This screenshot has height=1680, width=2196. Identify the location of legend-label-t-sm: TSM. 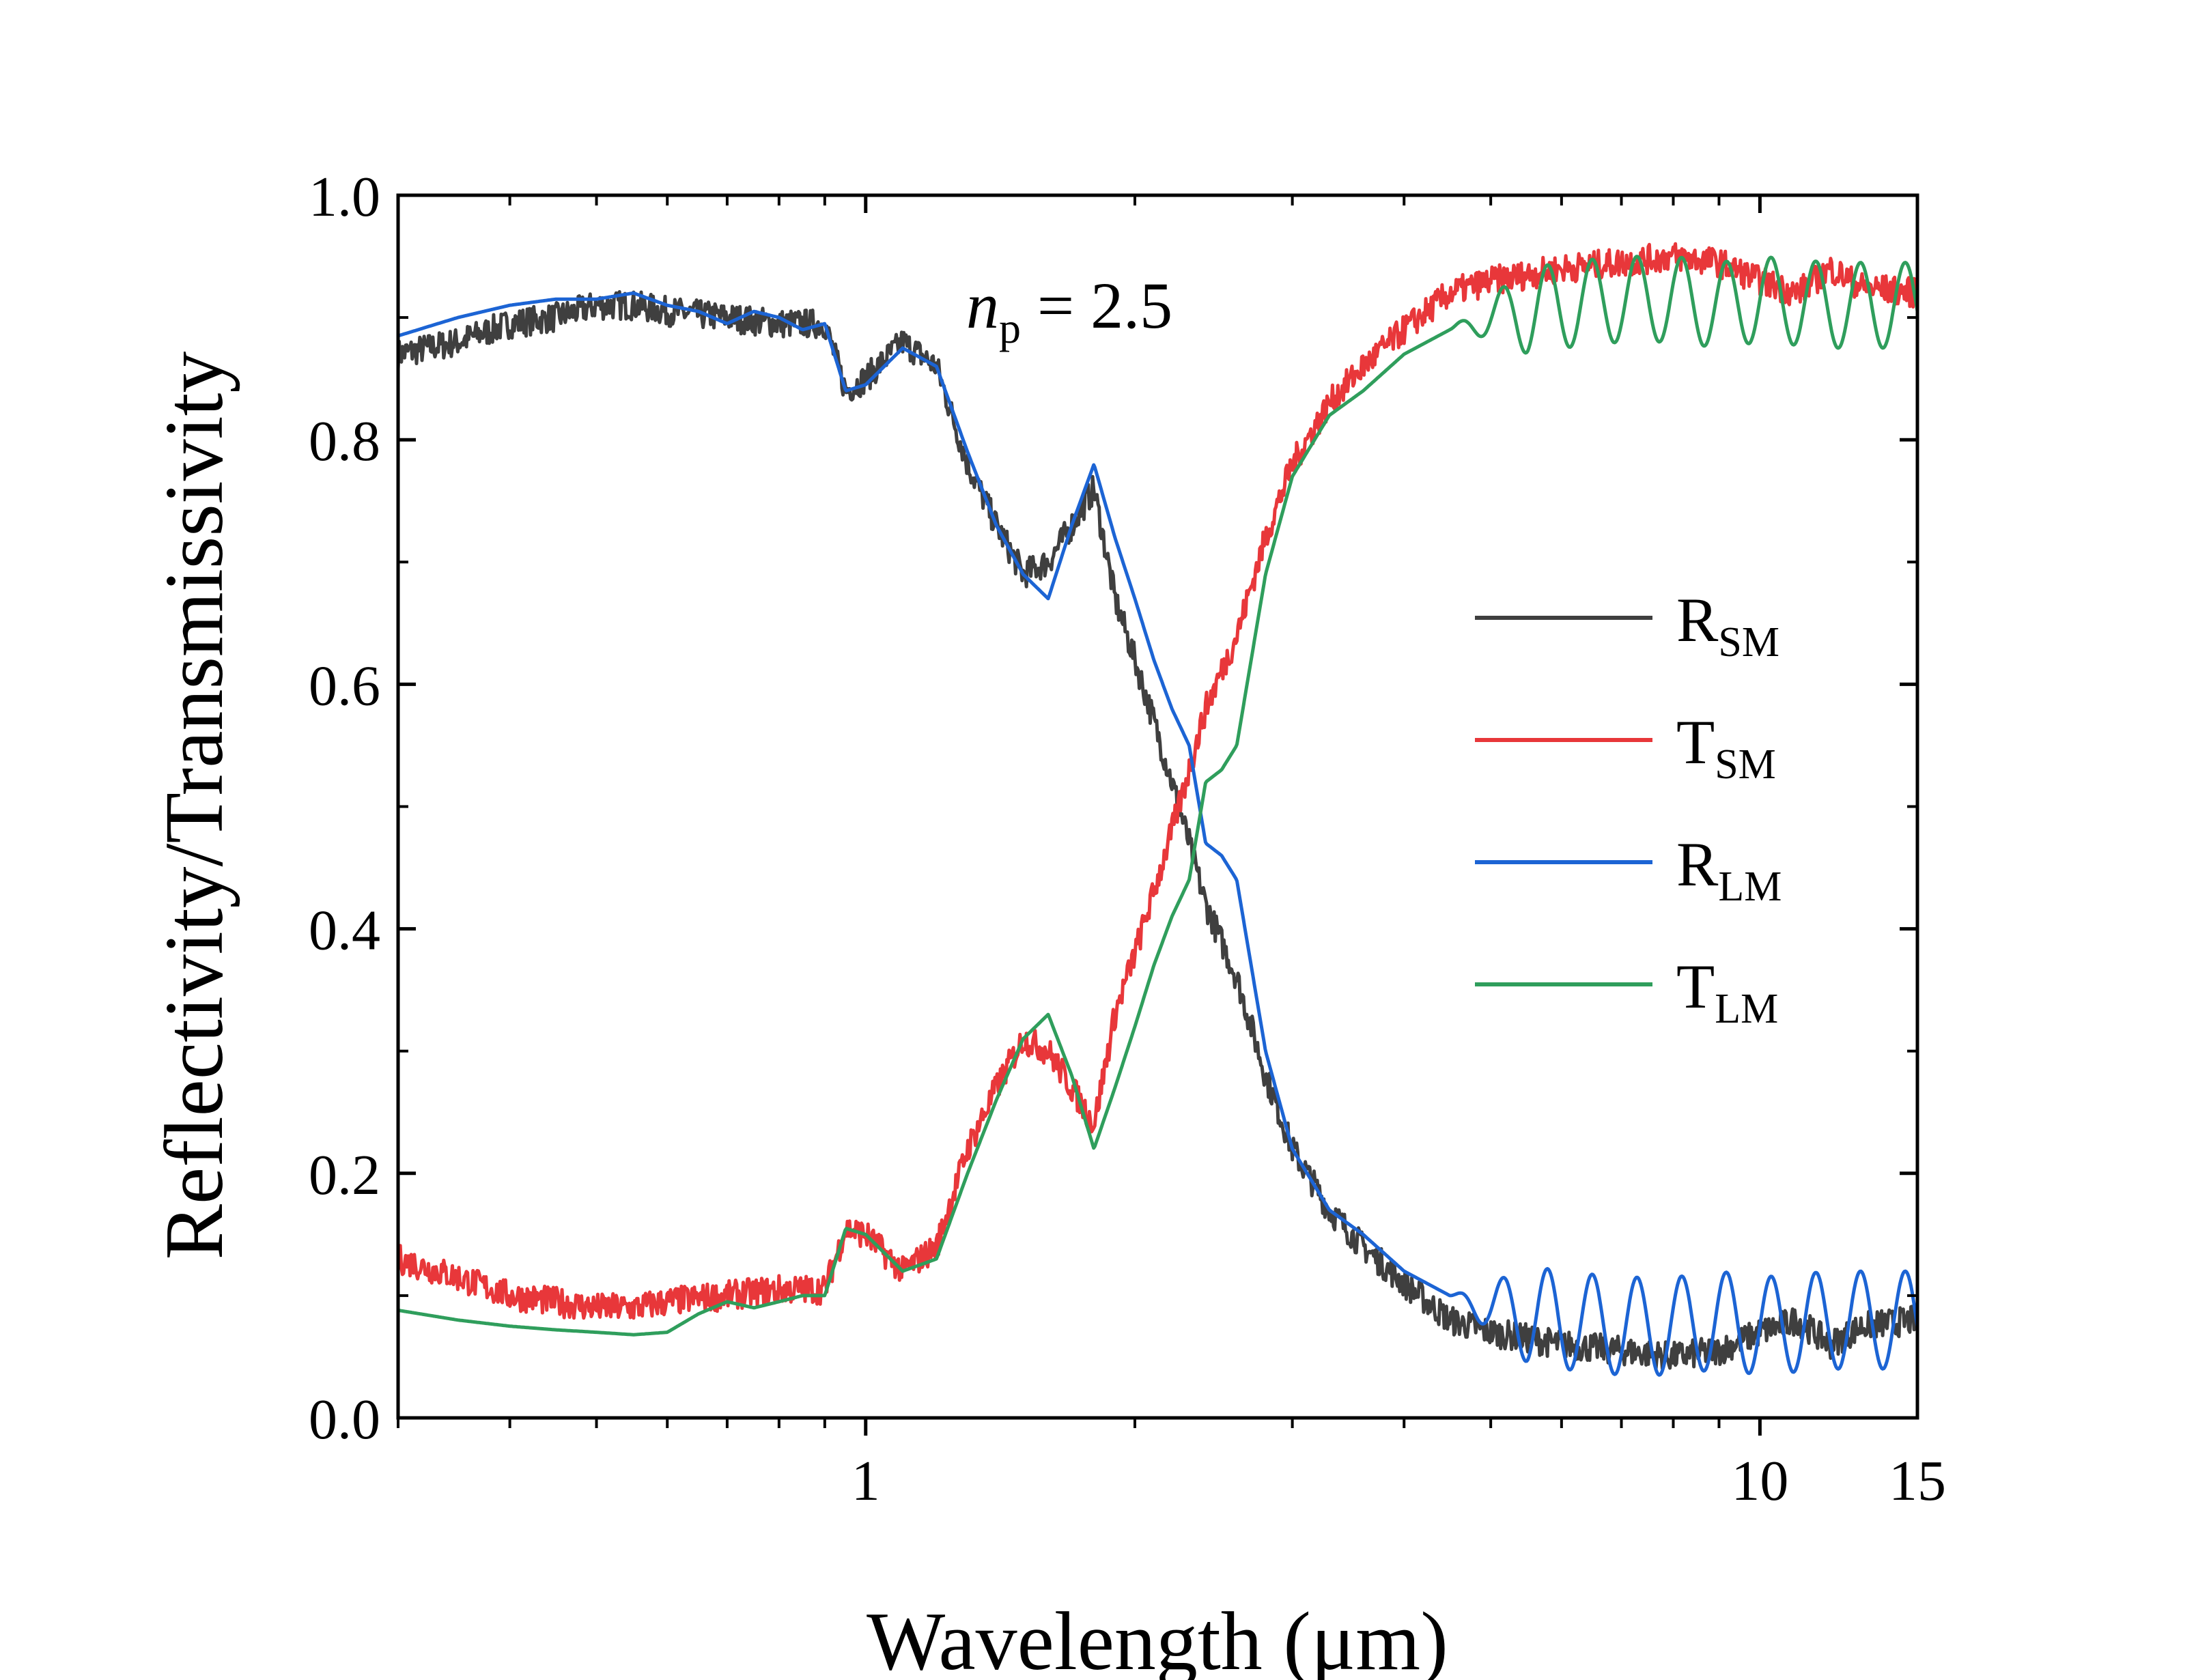
(1726, 747).